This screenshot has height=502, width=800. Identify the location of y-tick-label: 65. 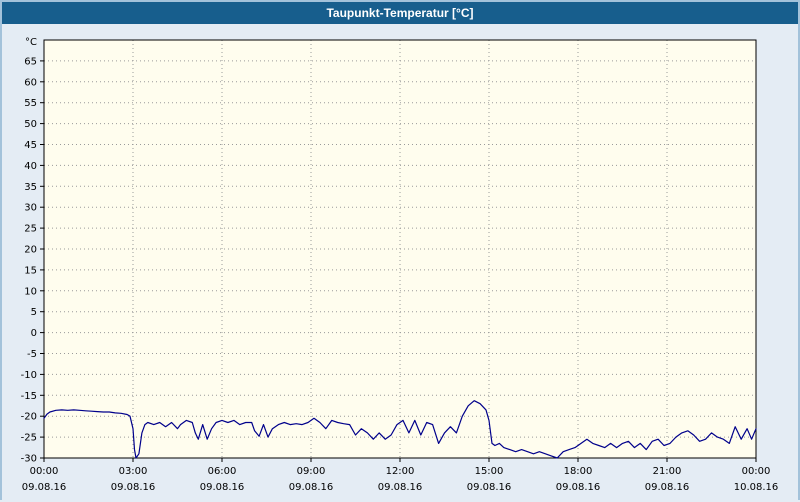
(30, 61).